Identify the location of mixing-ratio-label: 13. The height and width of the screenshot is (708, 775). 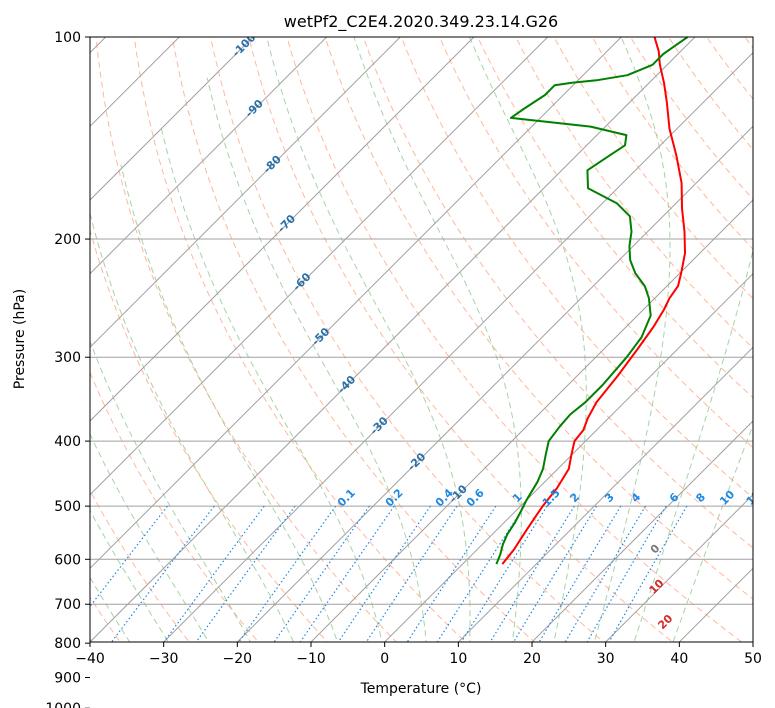
(754, 498).